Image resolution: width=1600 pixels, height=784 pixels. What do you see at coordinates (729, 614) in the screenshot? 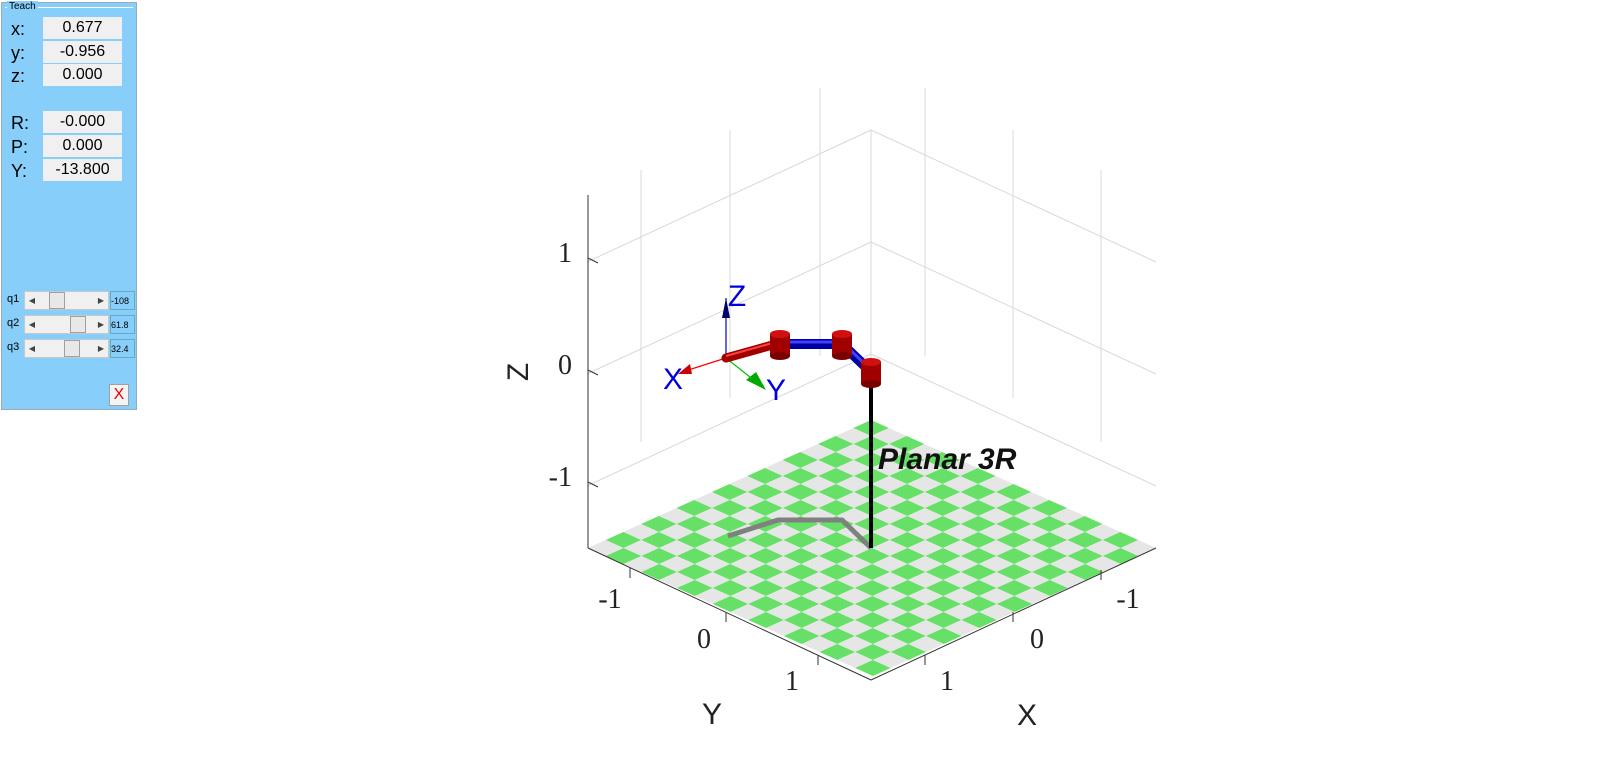
I see `y-axis-line` at bounding box center [729, 614].